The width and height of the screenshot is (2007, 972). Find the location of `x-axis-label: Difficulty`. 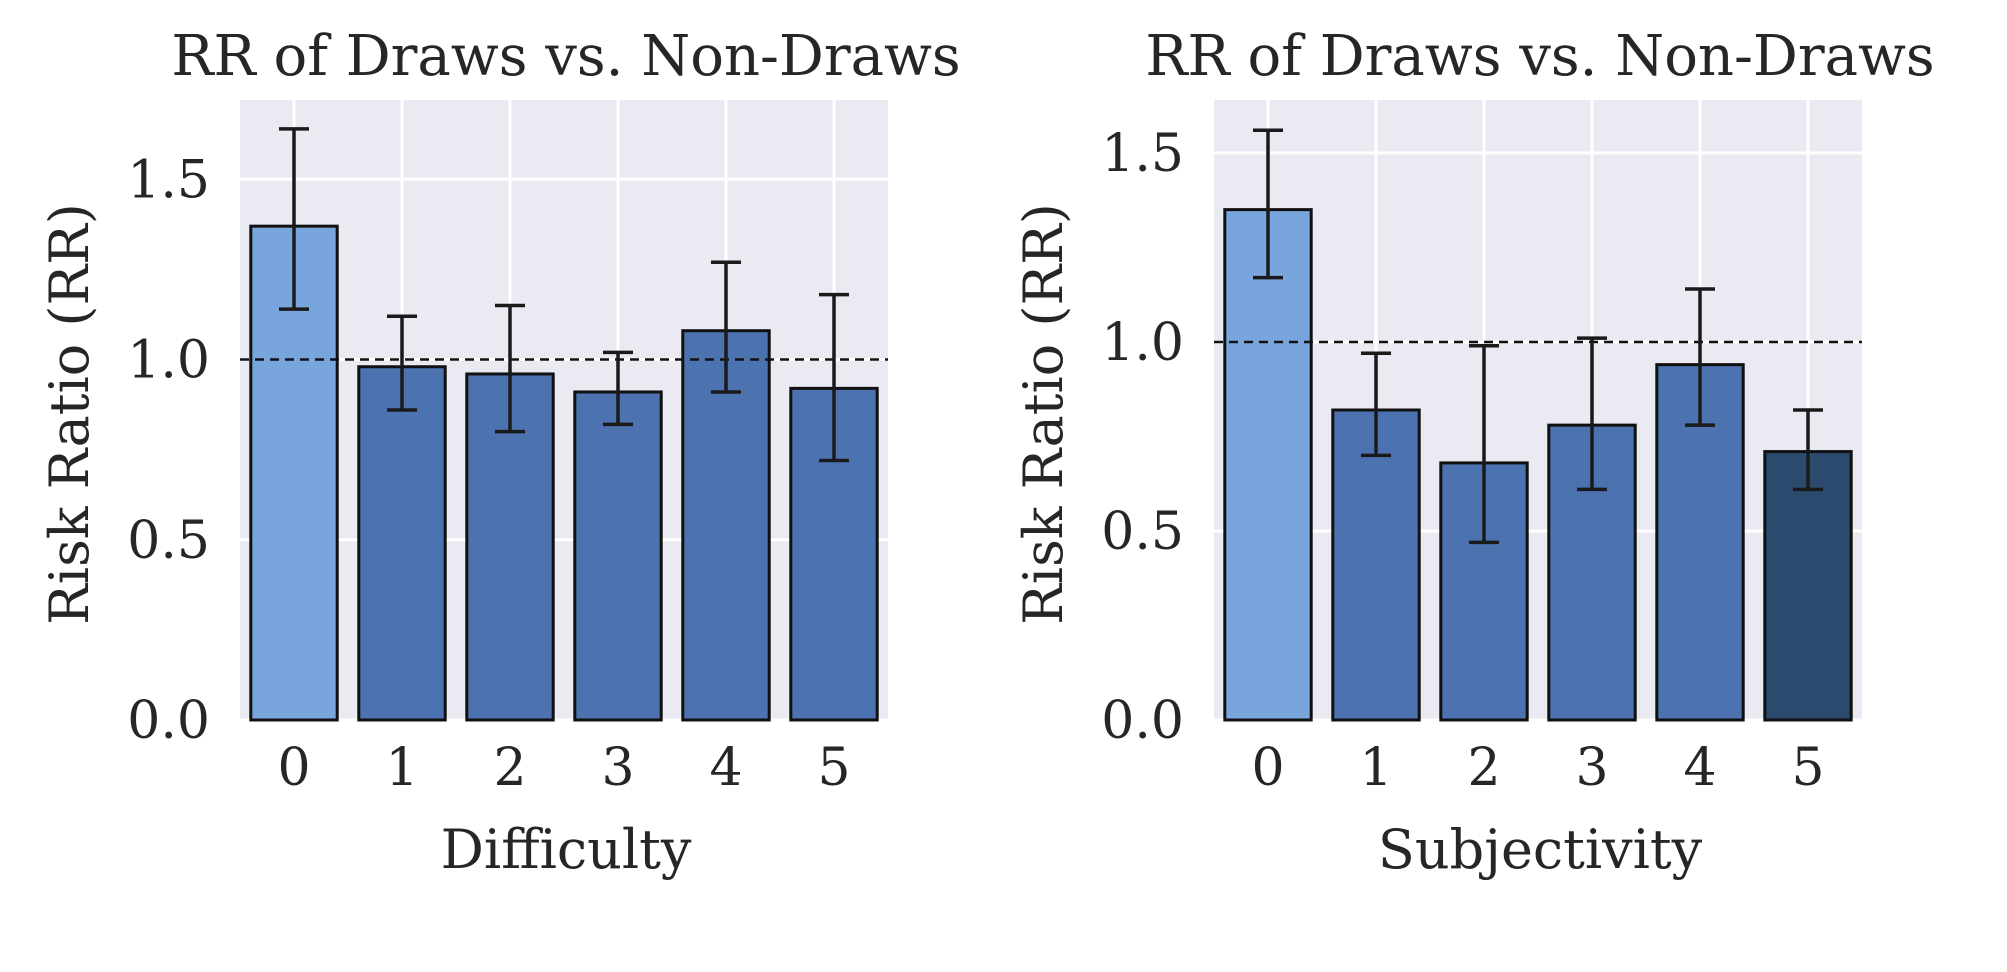

x-axis-label: Difficulty is located at coordinates (566, 849).